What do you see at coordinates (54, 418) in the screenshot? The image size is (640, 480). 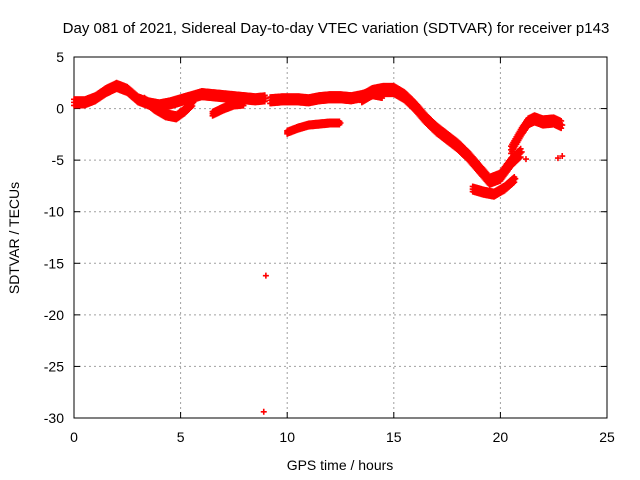 I see `y-tick-label: -30` at bounding box center [54, 418].